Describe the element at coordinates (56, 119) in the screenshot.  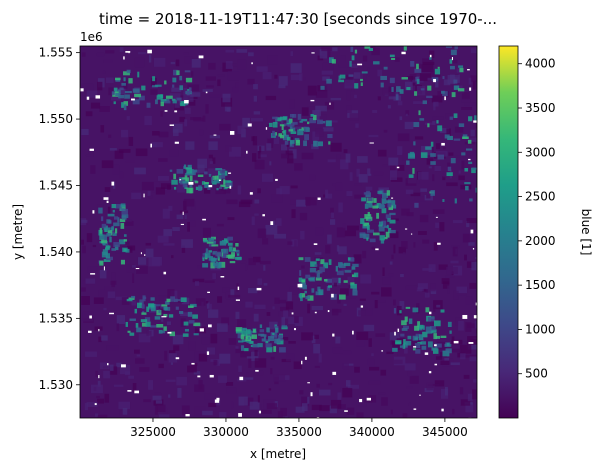
I see `y-tick-label: 1.550` at that location.